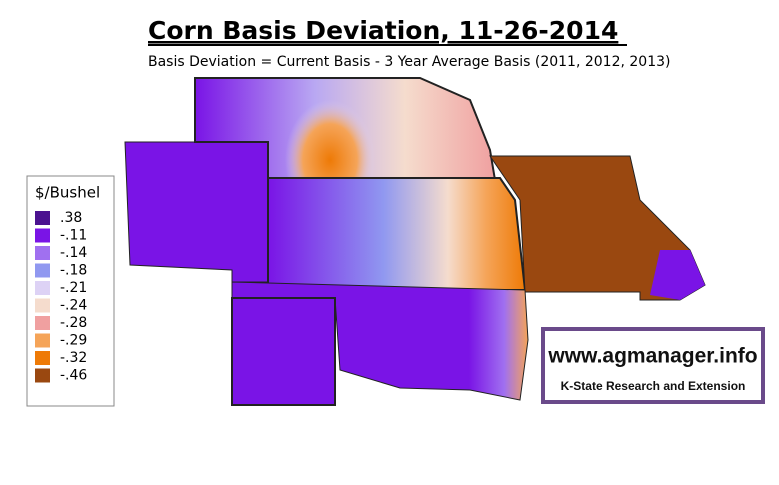 The image size is (779, 485). I want to click on legend-label: -.18, so click(73, 271).